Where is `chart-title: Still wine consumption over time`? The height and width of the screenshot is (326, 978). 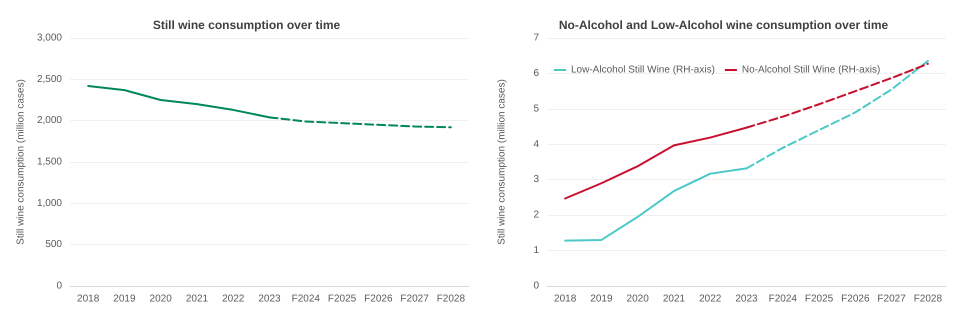 chart-title: Still wine consumption over time is located at coordinates (246, 25).